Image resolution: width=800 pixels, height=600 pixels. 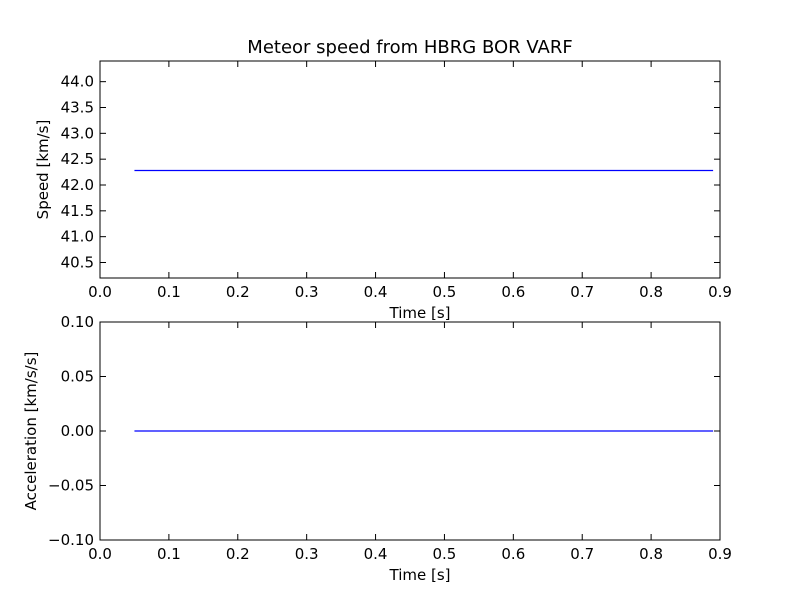 I want to click on speed-ytick-label: 40.5, so click(x=77, y=263).